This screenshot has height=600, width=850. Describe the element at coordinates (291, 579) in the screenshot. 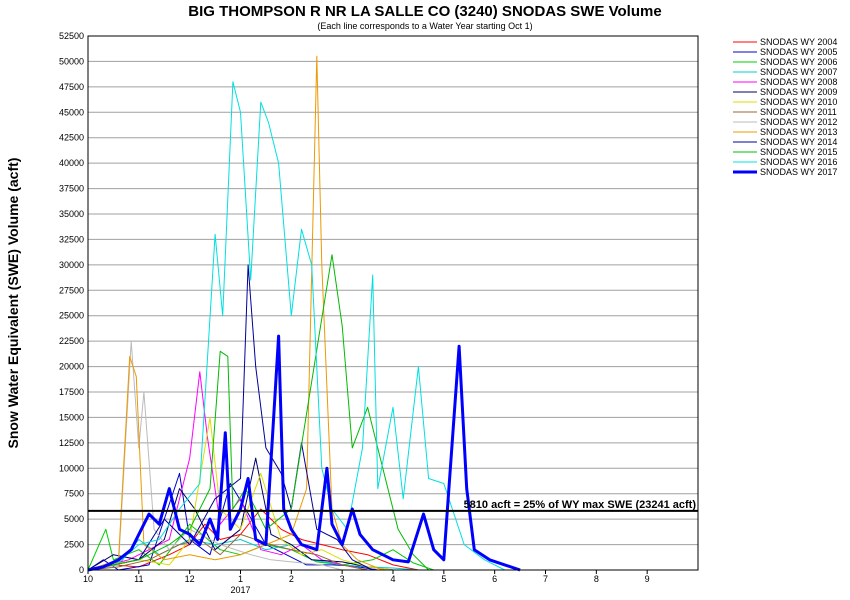

I see `x-tick-label: 2` at that location.